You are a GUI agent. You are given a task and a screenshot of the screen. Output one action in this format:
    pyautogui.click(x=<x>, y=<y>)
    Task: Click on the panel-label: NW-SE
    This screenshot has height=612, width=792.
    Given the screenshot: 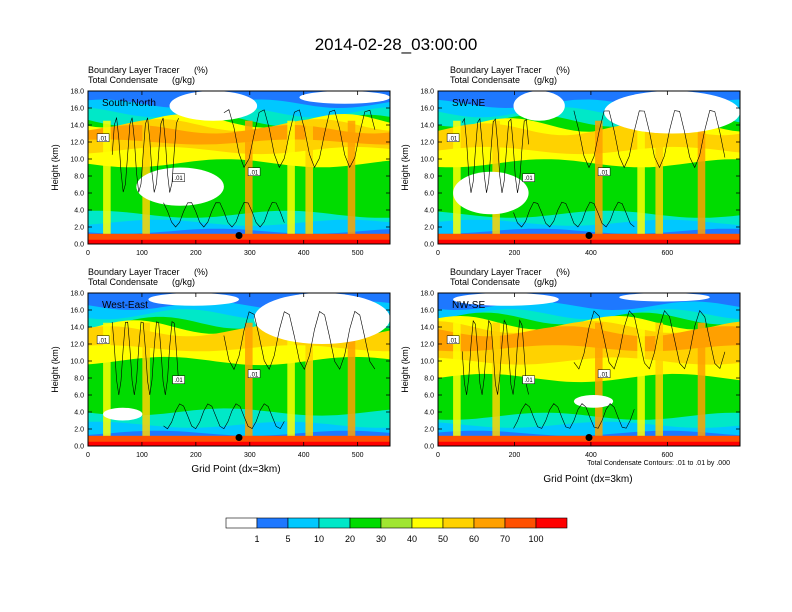 What is the action you would take?
    pyautogui.click(x=468, y=305)
    